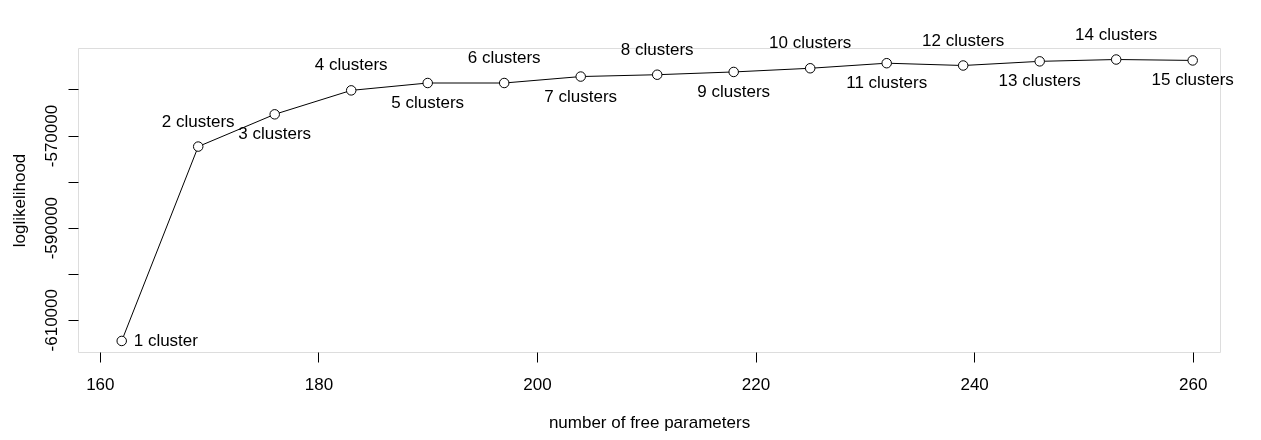  I want to click on annotation: 9 clusters, so click(734, 91).